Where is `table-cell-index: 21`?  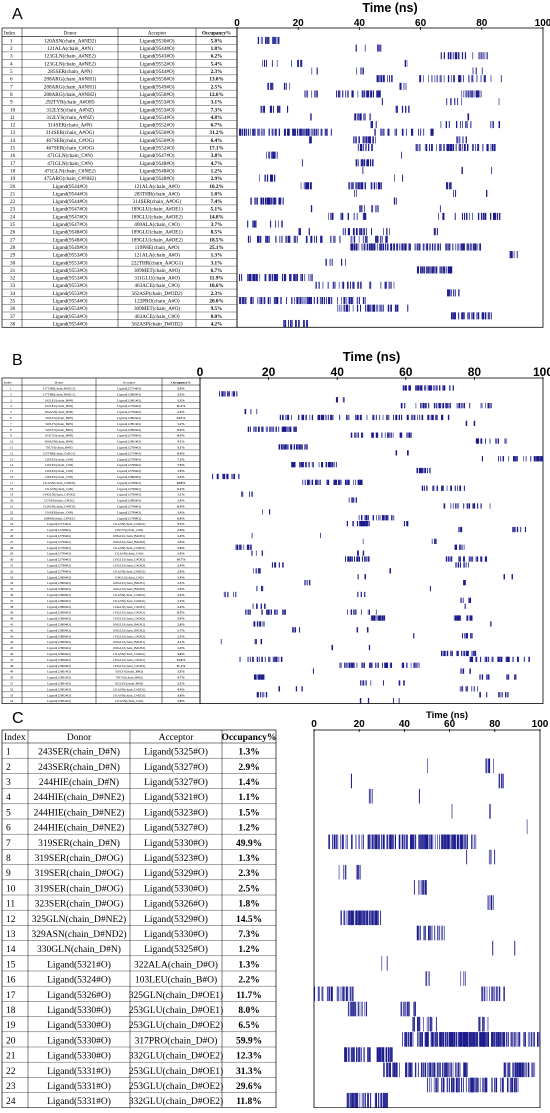
table-cell-index: 21 is located at coordinates (11, 1057).